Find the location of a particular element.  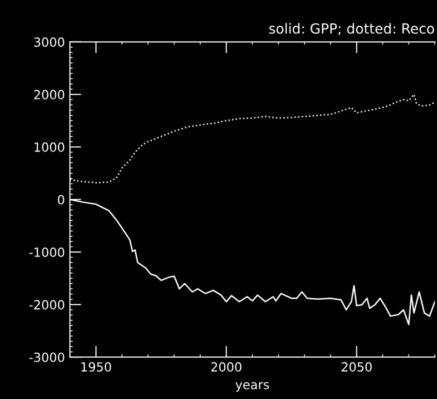

x-tick-label: 2000 is located at coordinates (226, 367).